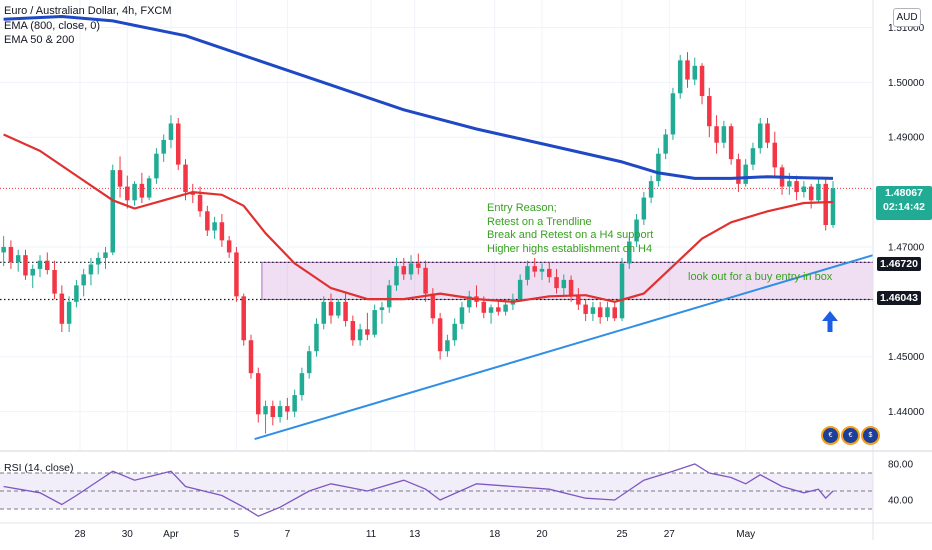 This screenshot has height=550, width=932. Describe the element at coordinates (52, 25) in the screenshot. I see `indicator-ema-800: EMA (800, close, 0)` at that location.